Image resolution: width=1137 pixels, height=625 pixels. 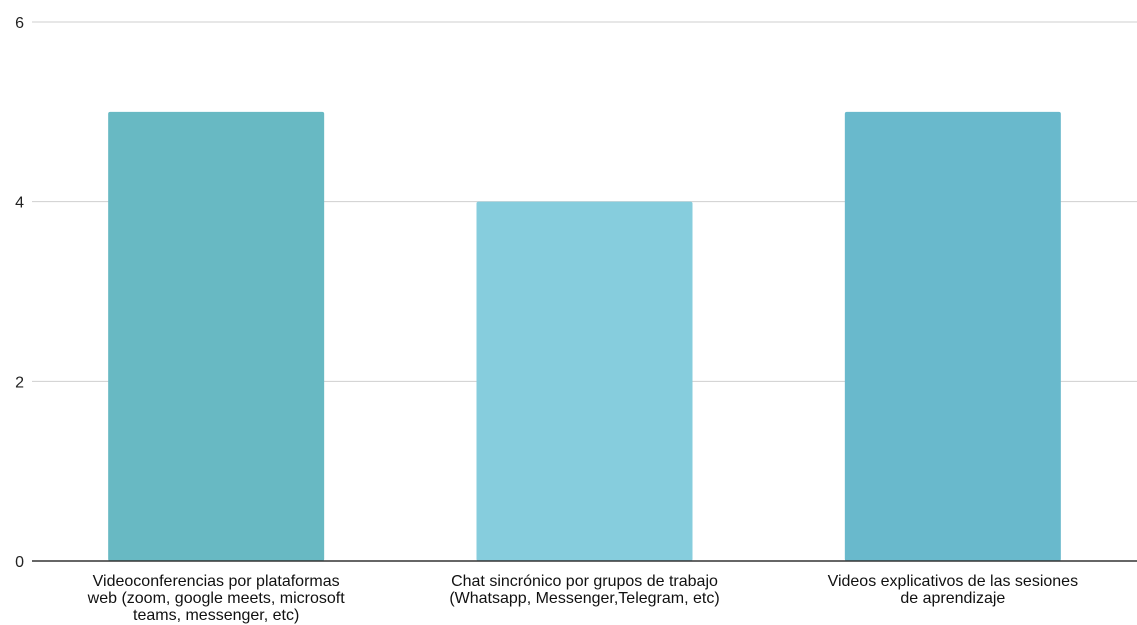 What do you see at coordinates (216, 581) in the screenshot?
I see `x-category-label-line: Videoconferencias por plataformas` at bounding box center [216, 581].